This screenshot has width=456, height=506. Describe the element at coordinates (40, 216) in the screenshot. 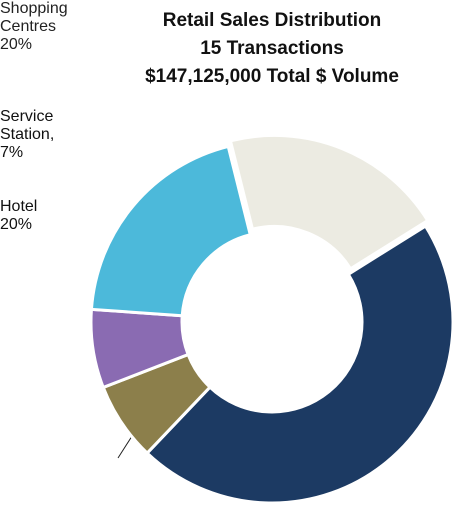

I see `slice-label: Hotel 20%` at that location.